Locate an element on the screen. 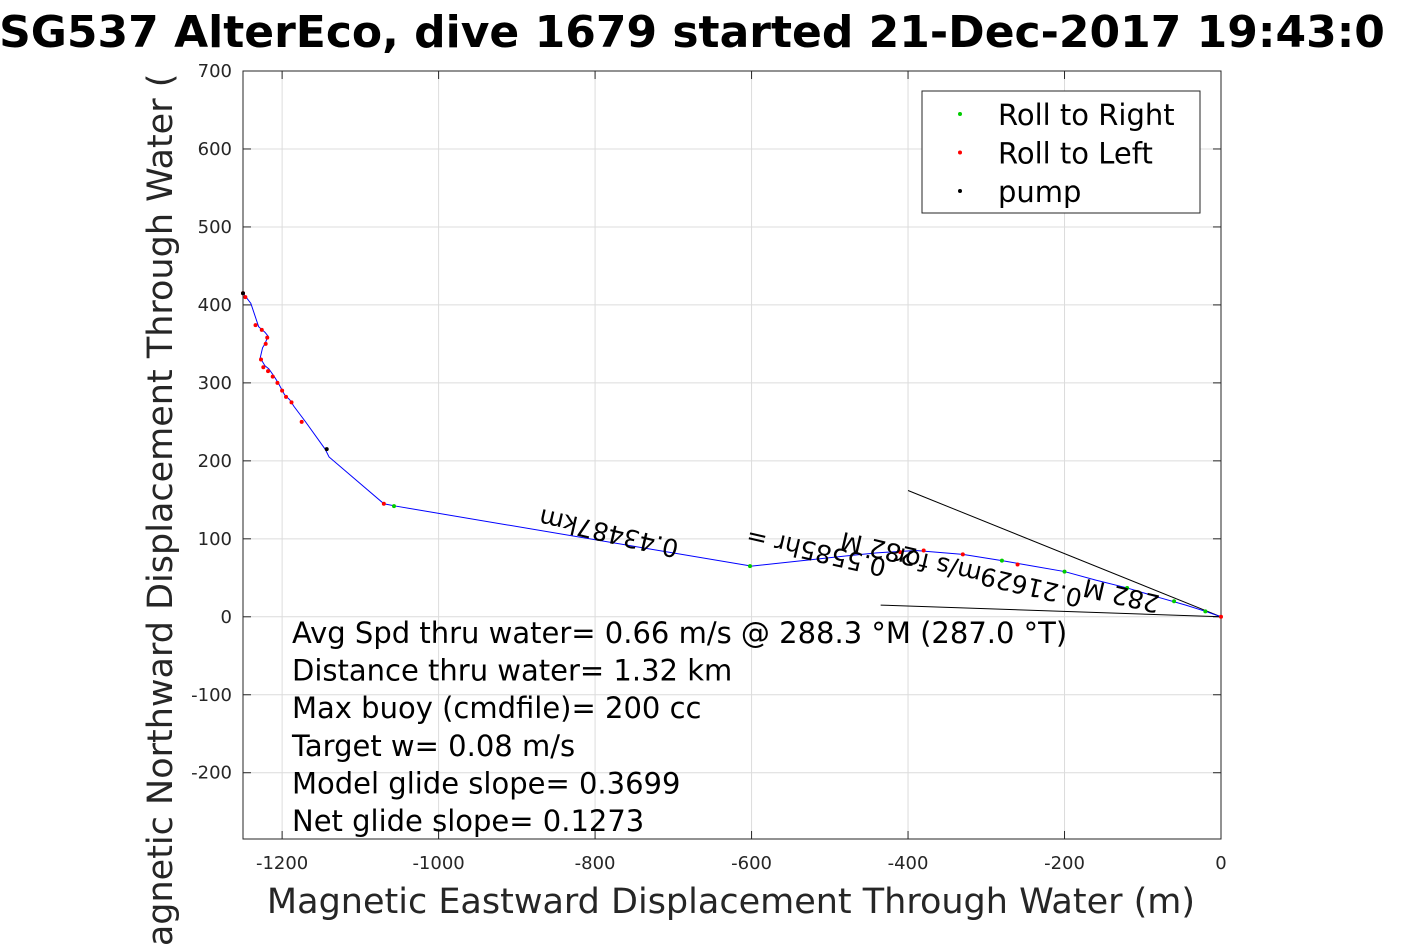 The image size is (1417, 945). y-tick-label: 200 is located at coordinates (215, 461).